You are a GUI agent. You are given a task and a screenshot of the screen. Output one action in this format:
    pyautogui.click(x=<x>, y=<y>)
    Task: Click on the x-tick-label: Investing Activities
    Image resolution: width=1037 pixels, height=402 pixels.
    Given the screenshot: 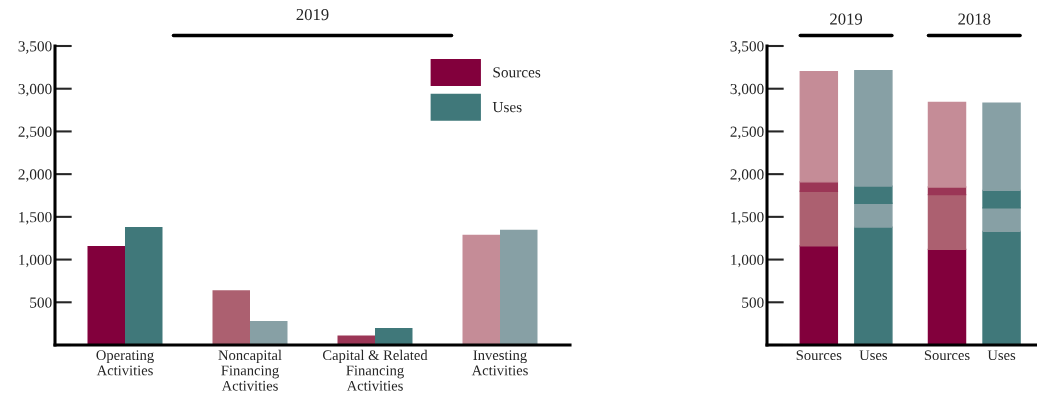 What is the action you would take?
    pyautogui.click(x=499, y=363)
    